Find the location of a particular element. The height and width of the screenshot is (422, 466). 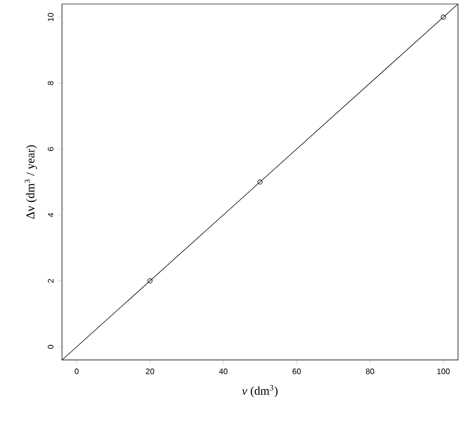

y-tick-label: 10 is located at coordinates (51, 17).